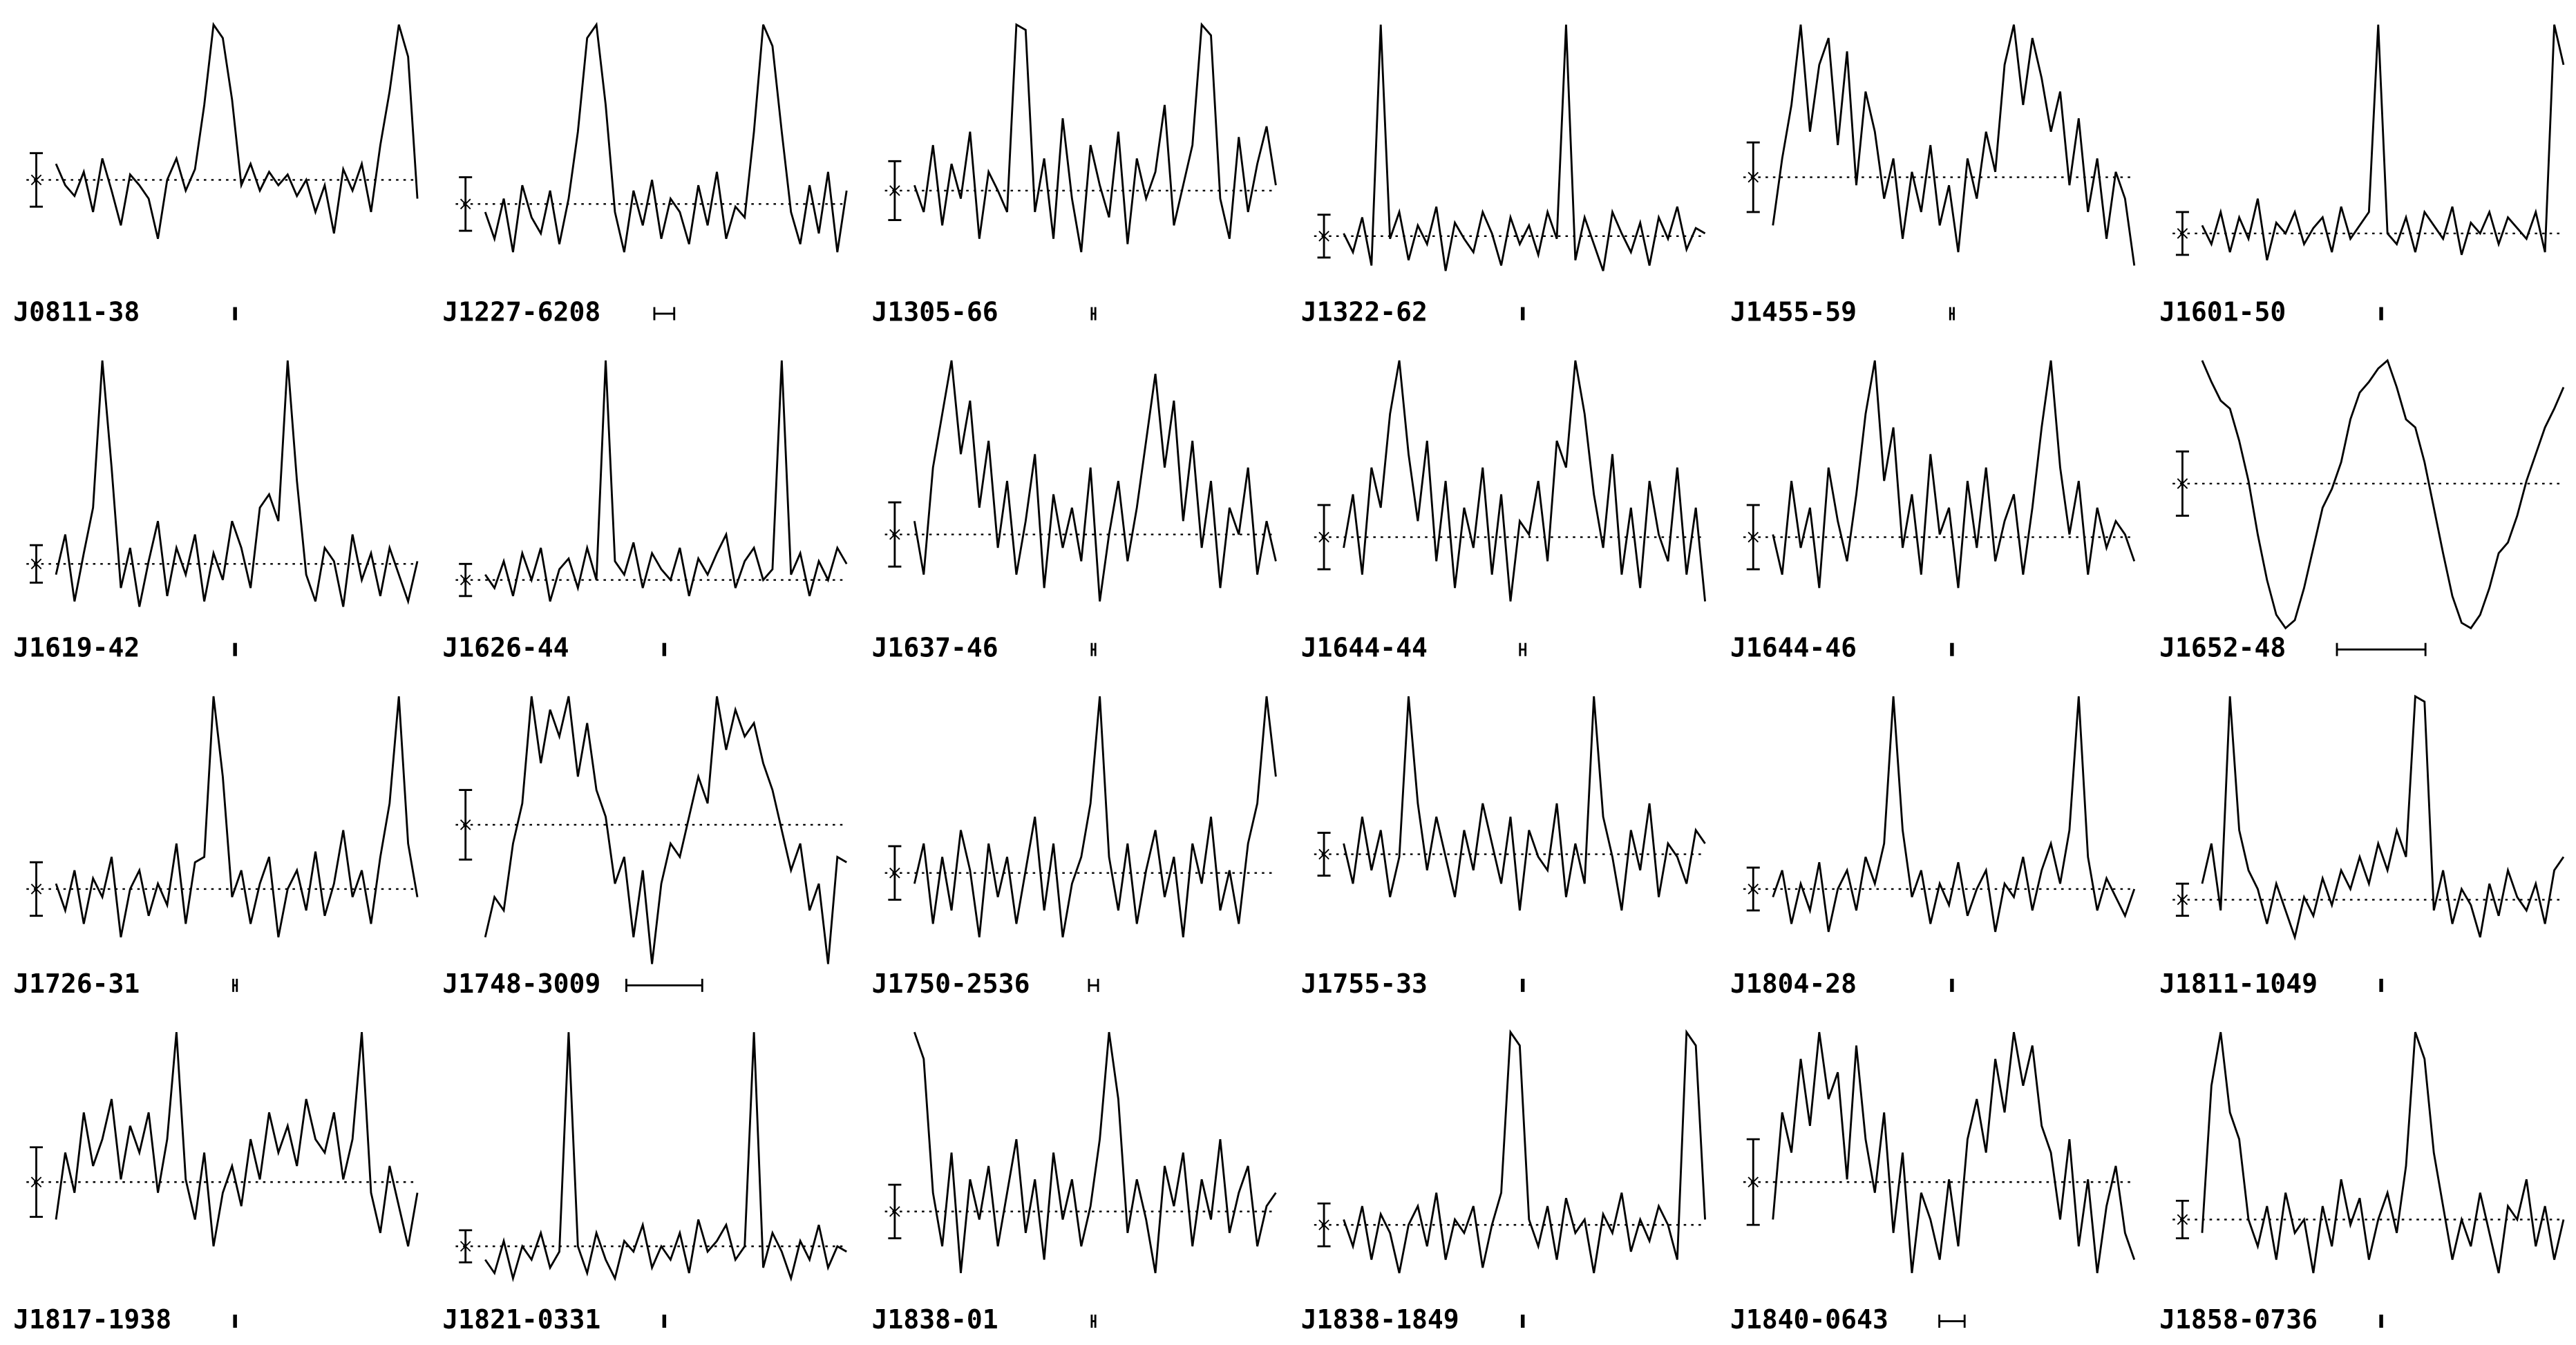 Image resolution: width=2576 pixels, height=1345 pixels. I want to click on pulsar-name: J1755-33, so click(1364, 984).